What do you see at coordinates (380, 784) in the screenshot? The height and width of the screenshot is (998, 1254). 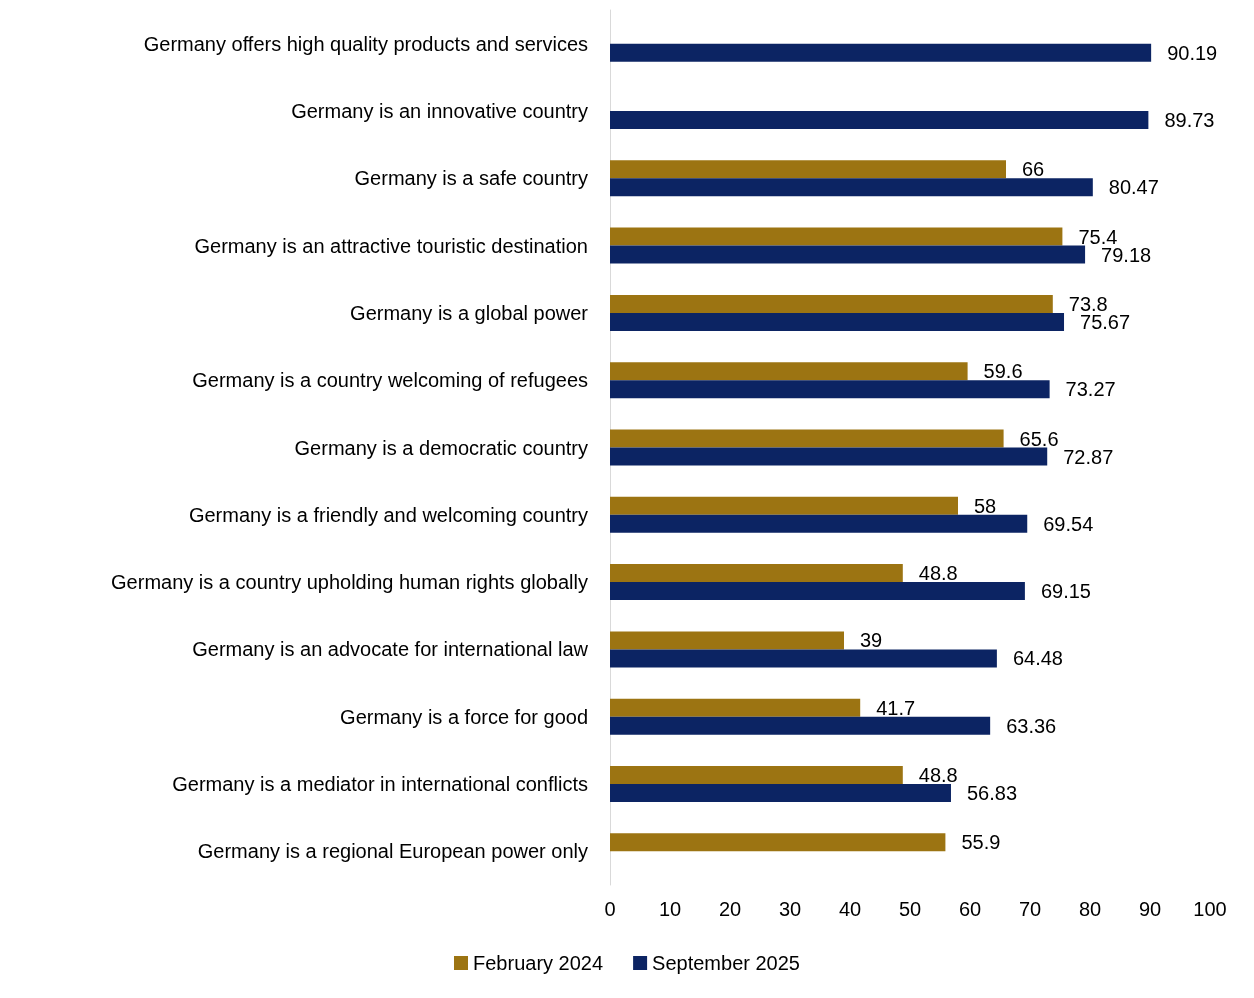 I see `y-tick-label: Germany is a mediator in international conflicts` at bounding box center [380, 784].